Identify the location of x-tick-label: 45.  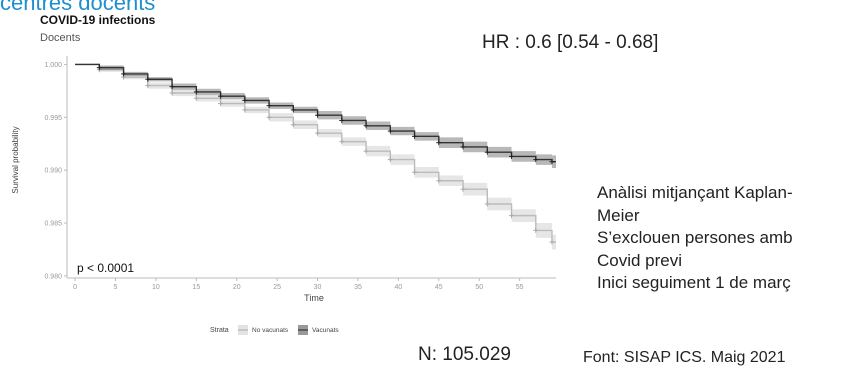
(439, 287).